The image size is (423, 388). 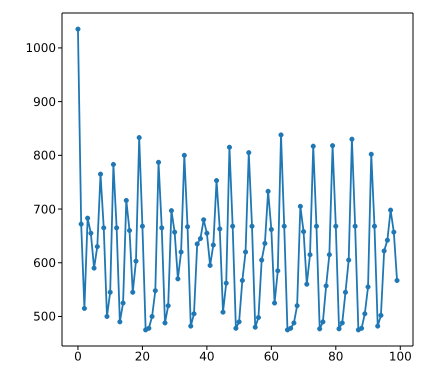 What do you see at coordinates (44, 209) in the screenshot?
I see `y-tick-label: 700` at bounding box center [44, 209].